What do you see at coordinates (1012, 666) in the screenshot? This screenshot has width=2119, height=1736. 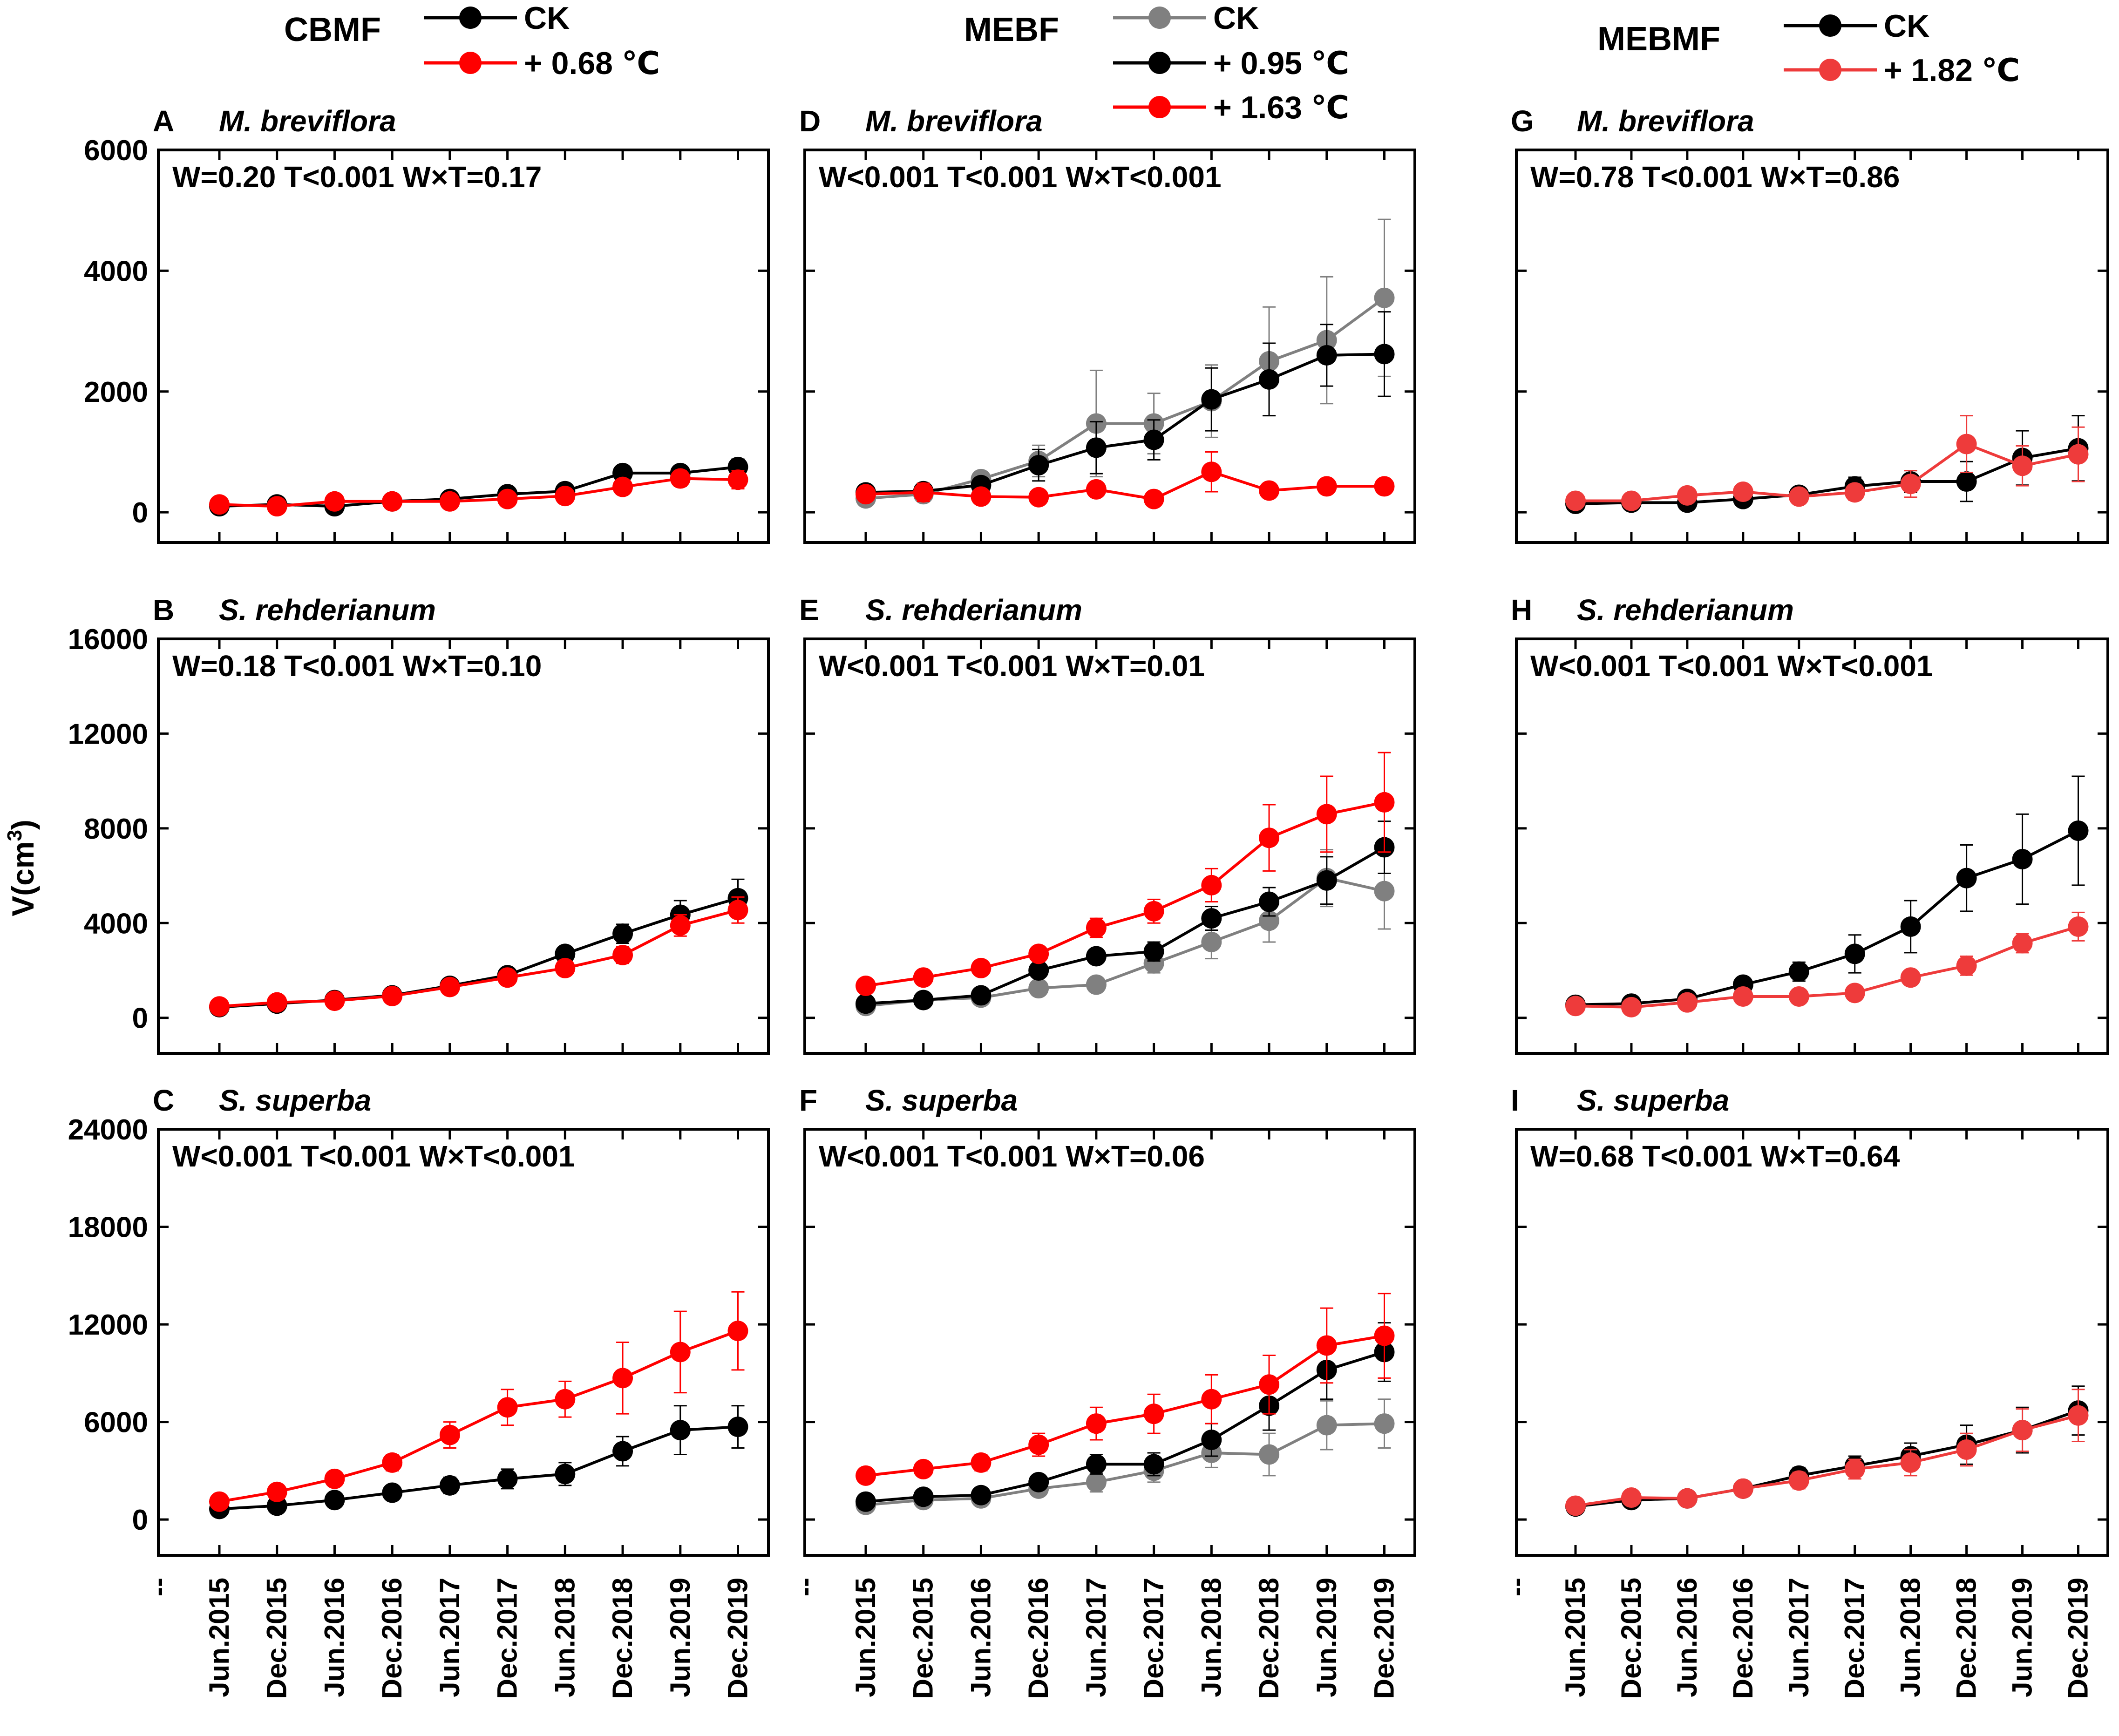 I see `stats-annotation: W<0.001 T<0.001 W×T=0.01` at bounding box center [1012, 666].